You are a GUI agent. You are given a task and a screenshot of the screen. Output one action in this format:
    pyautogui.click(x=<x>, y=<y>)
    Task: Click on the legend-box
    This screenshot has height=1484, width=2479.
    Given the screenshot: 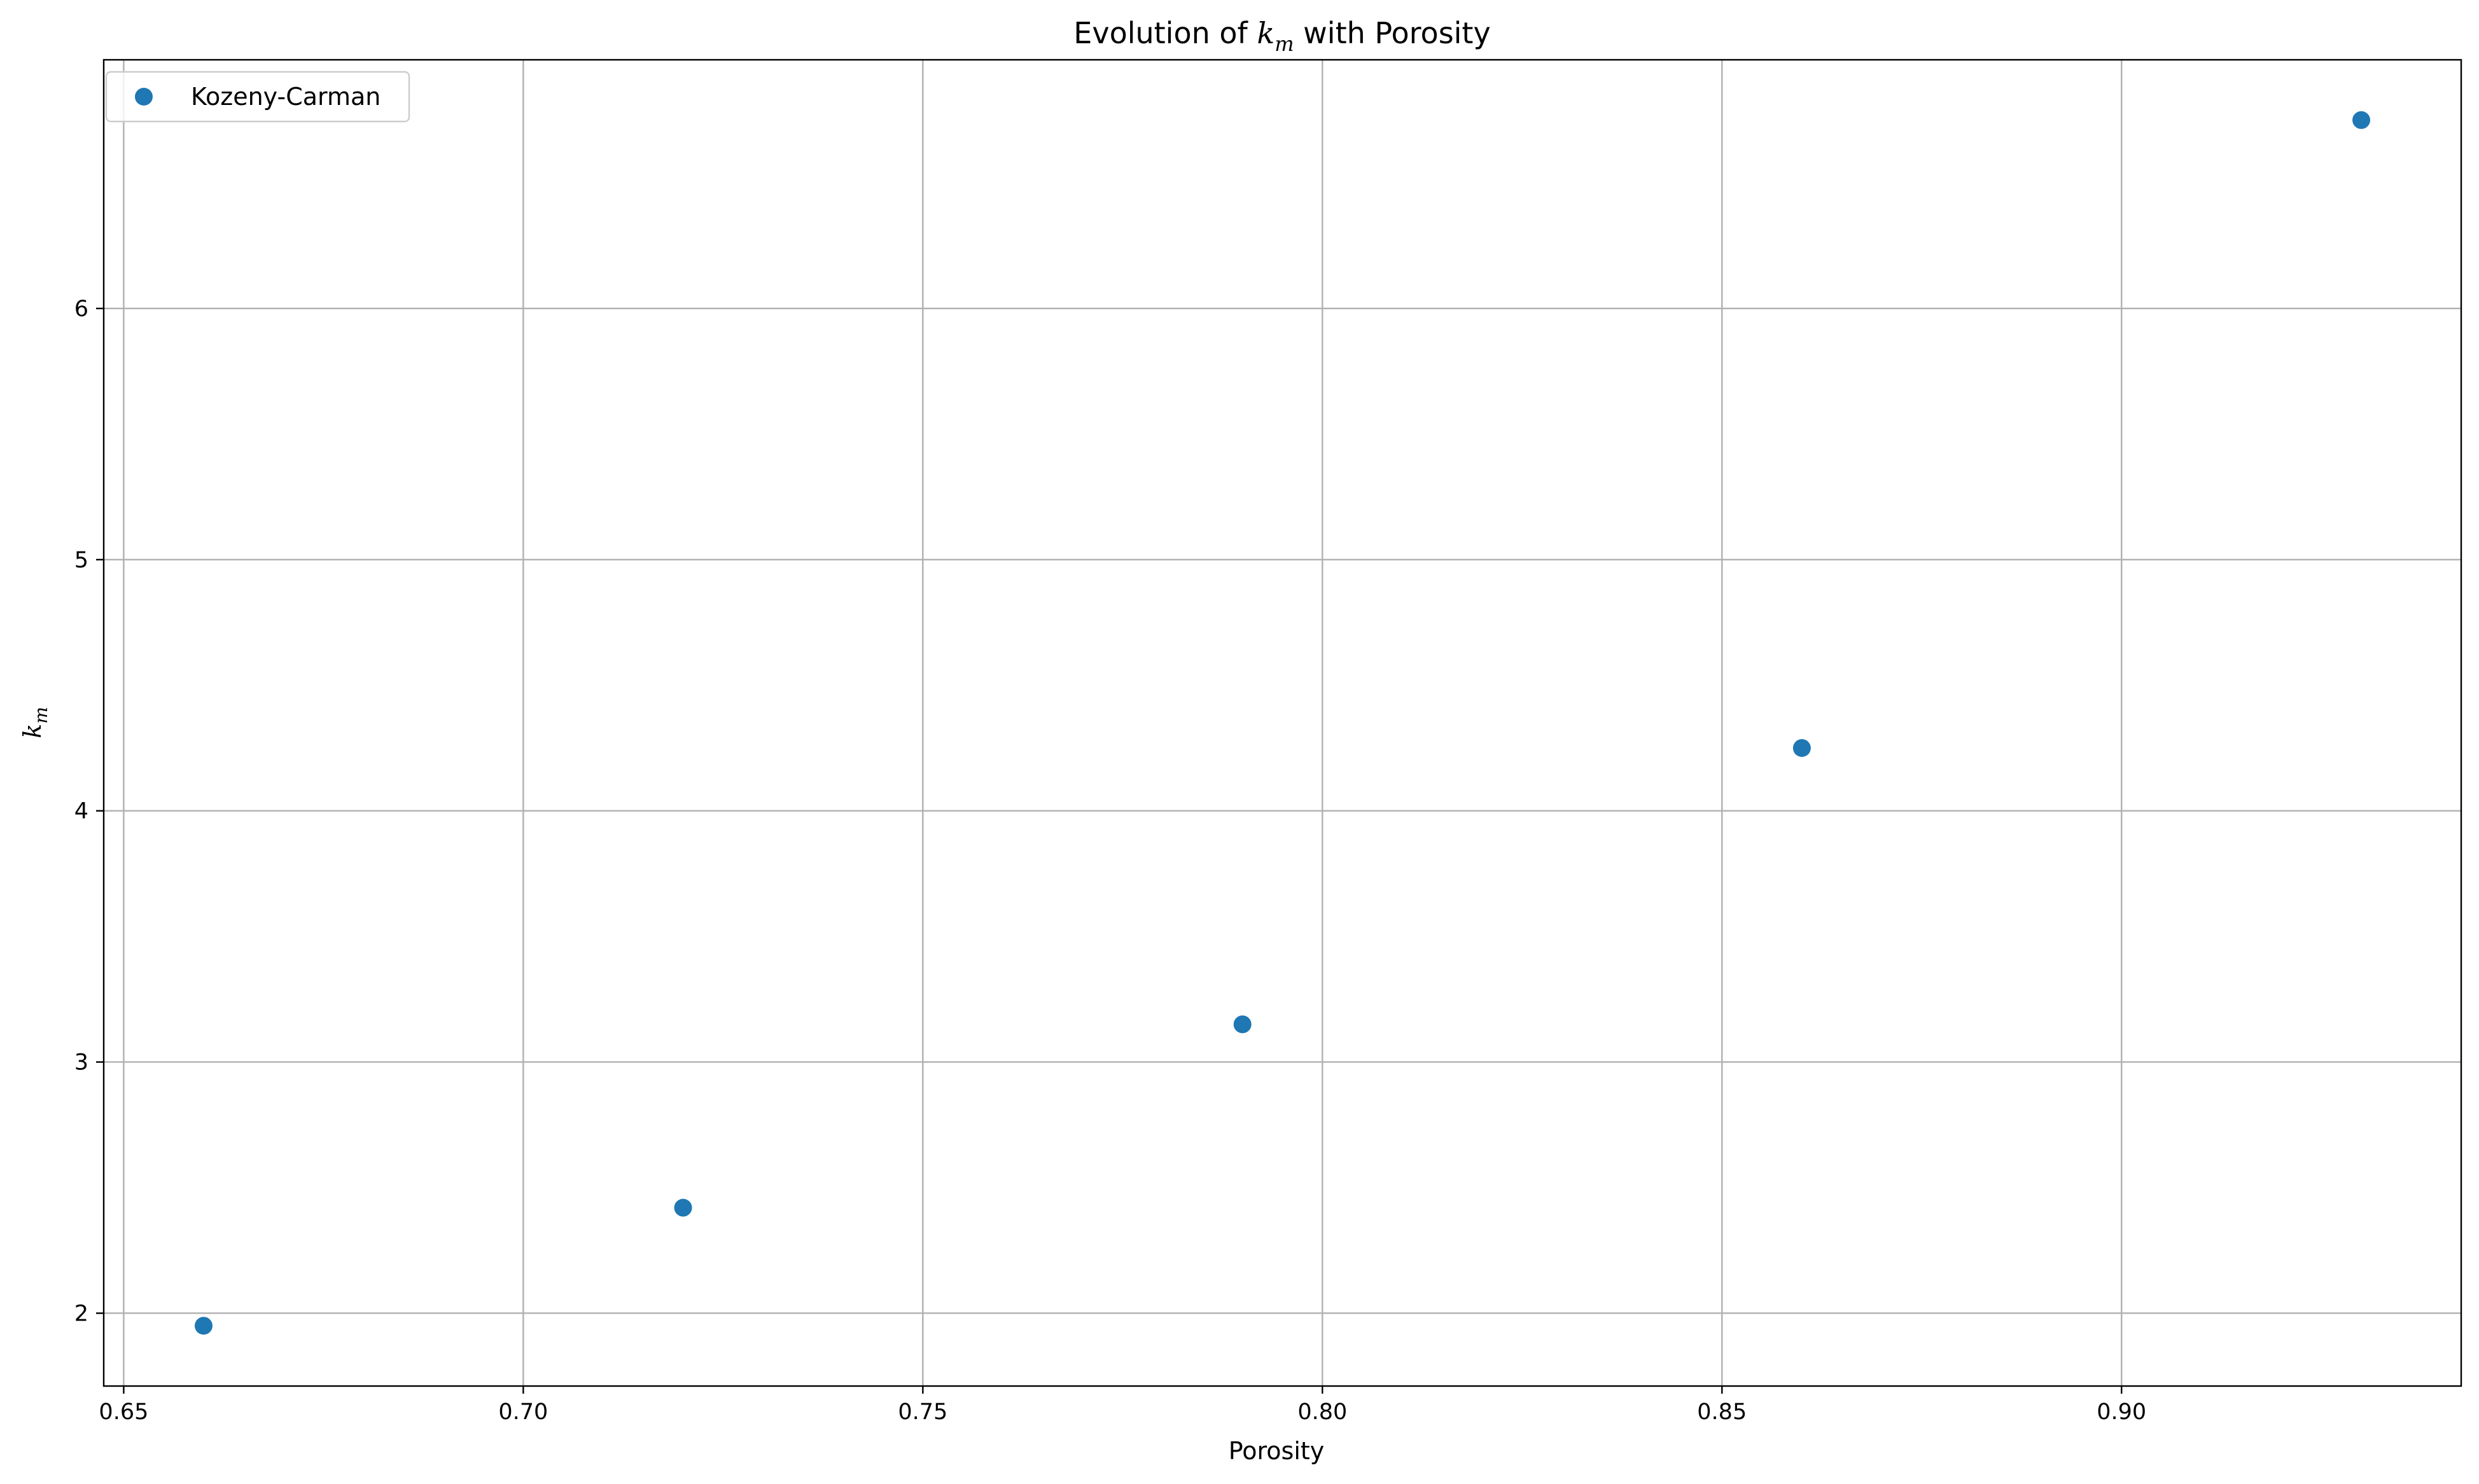 What is the action you would take?
    pyautogui.click(x=257, y=97)
    